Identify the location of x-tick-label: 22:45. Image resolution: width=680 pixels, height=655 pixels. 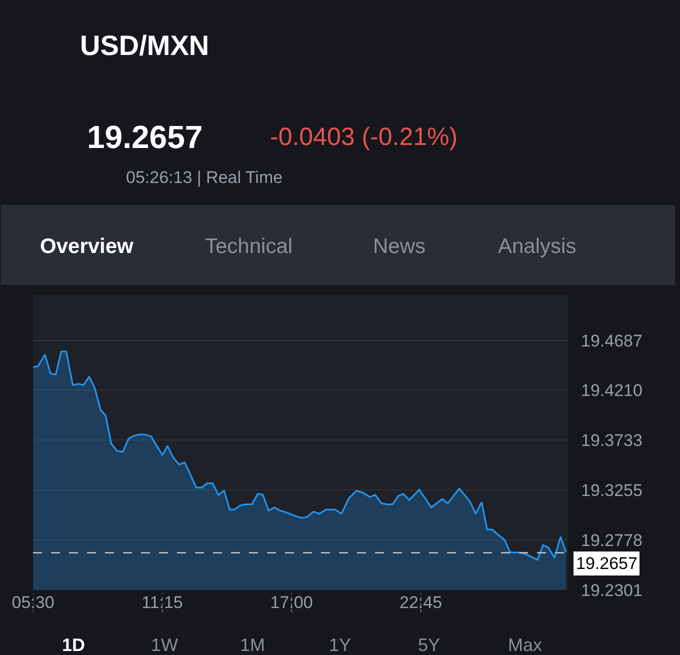
(420, 602).